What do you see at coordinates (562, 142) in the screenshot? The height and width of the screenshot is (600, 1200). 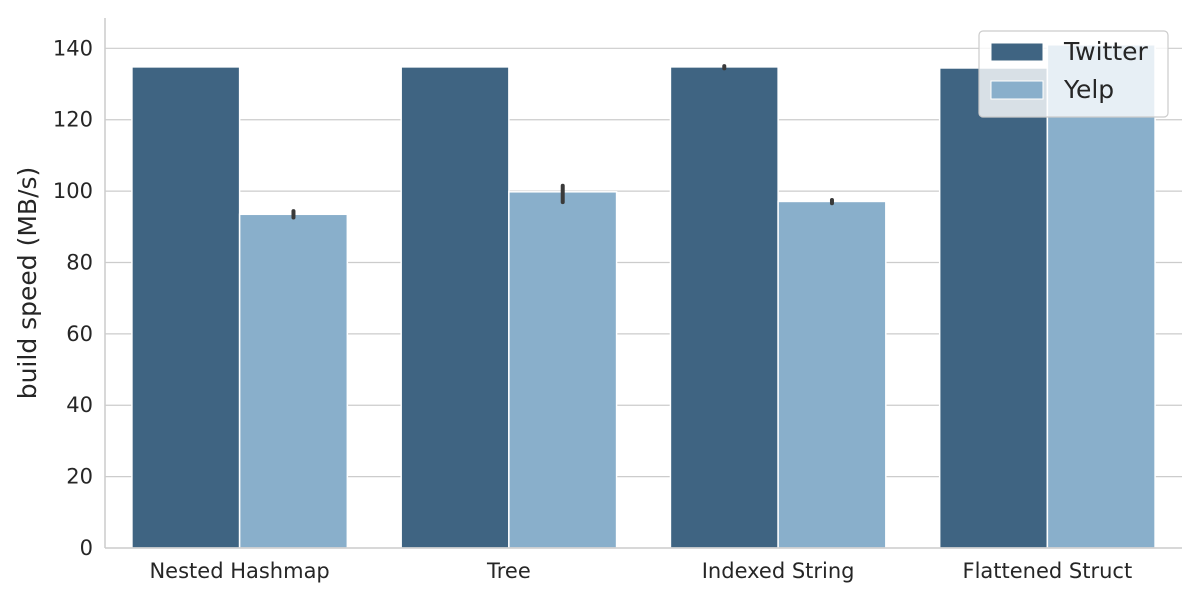 I see `error-bars` at bounding box center [562, 142].